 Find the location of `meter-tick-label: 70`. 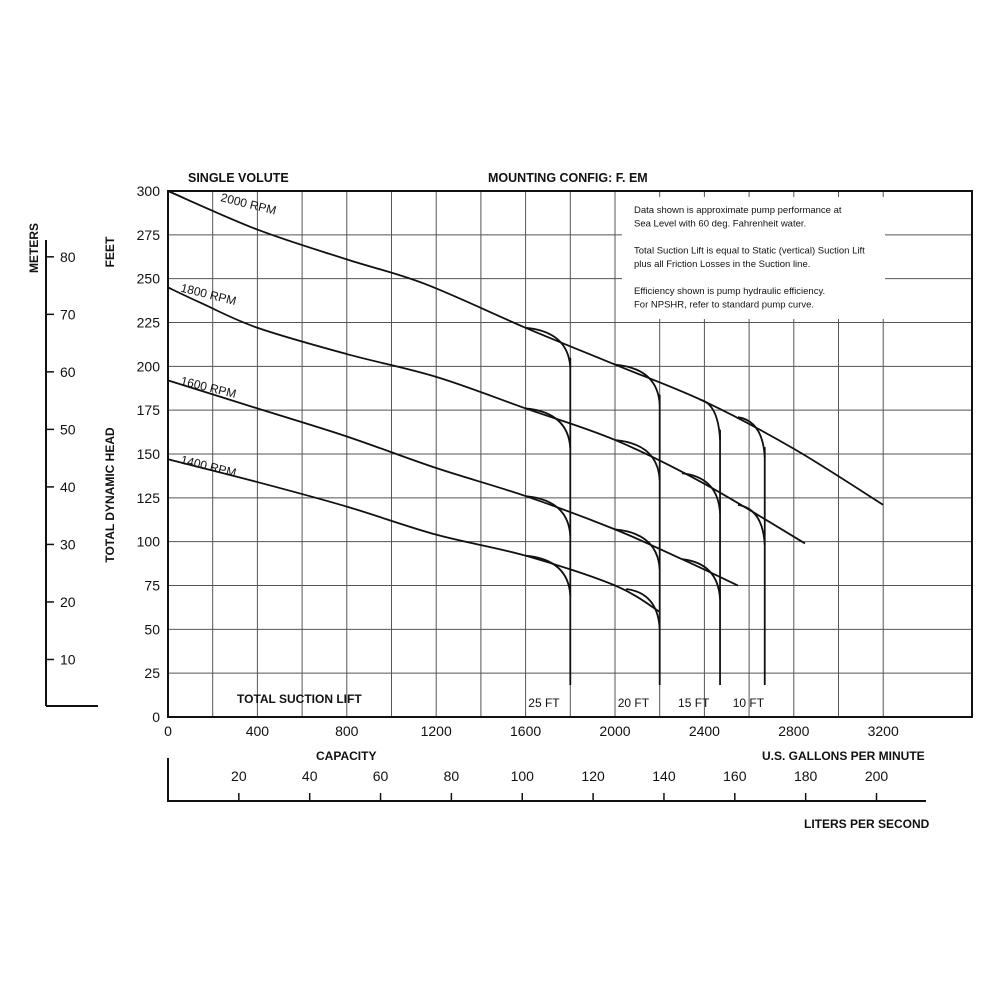

meter-tick-label: 70 is located at coordinates (68, 314).